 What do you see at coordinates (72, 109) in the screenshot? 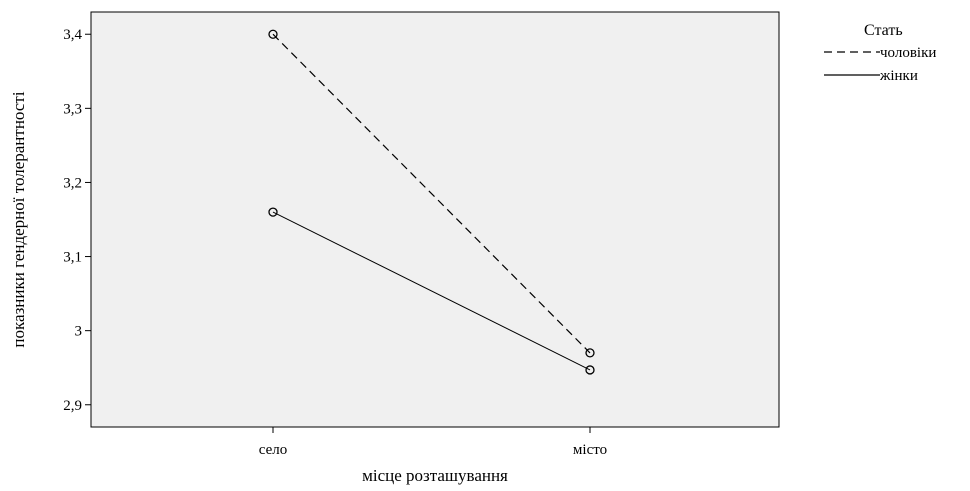
I see `y-tick-label: 3,3` at bounding box center [72, 109].